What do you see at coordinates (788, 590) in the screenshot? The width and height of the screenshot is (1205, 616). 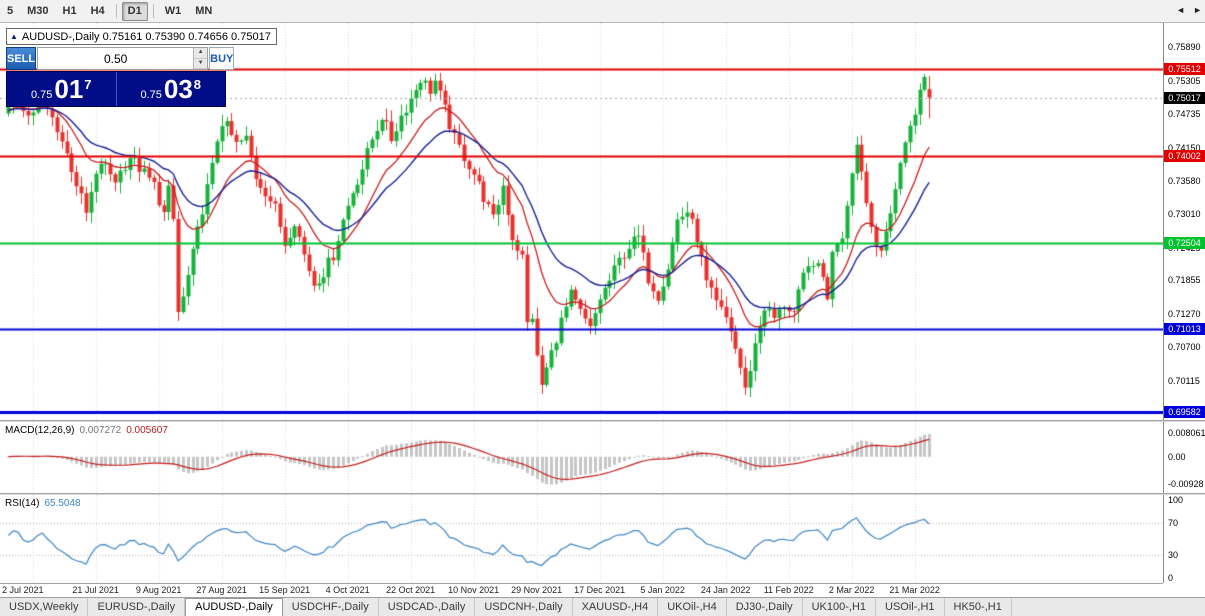 I see `date-label: 11 Feb 2022` at bounding box center [788, 590].